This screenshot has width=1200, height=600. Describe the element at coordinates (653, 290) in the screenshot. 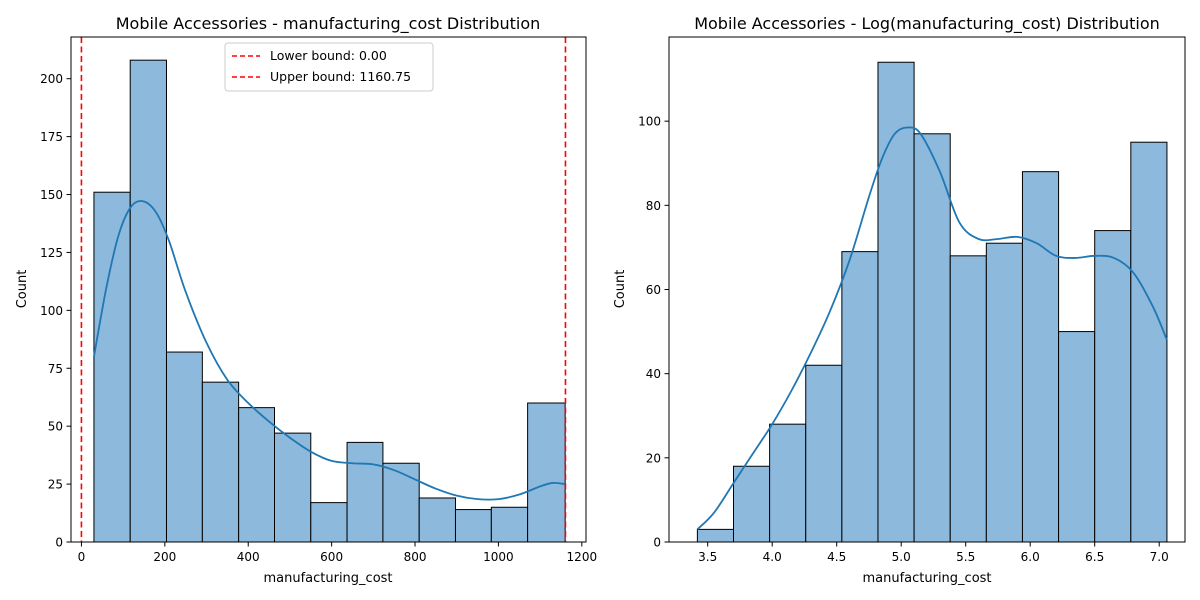

I see `right-y-tick-label: 60` at that location.